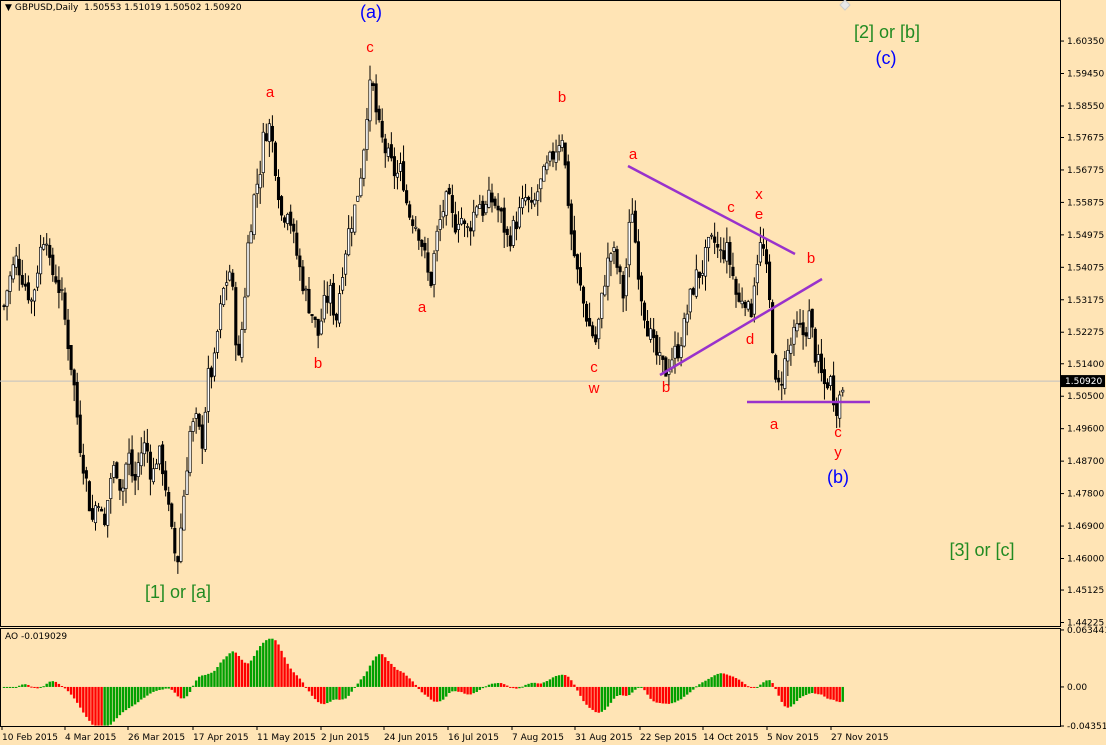 The image size is (1106, 745). What do you see at coordinates (30, 738) in the screenshot?
I see `date-tick-label: 10 Feb 2015` at bounding box center [30, 738].